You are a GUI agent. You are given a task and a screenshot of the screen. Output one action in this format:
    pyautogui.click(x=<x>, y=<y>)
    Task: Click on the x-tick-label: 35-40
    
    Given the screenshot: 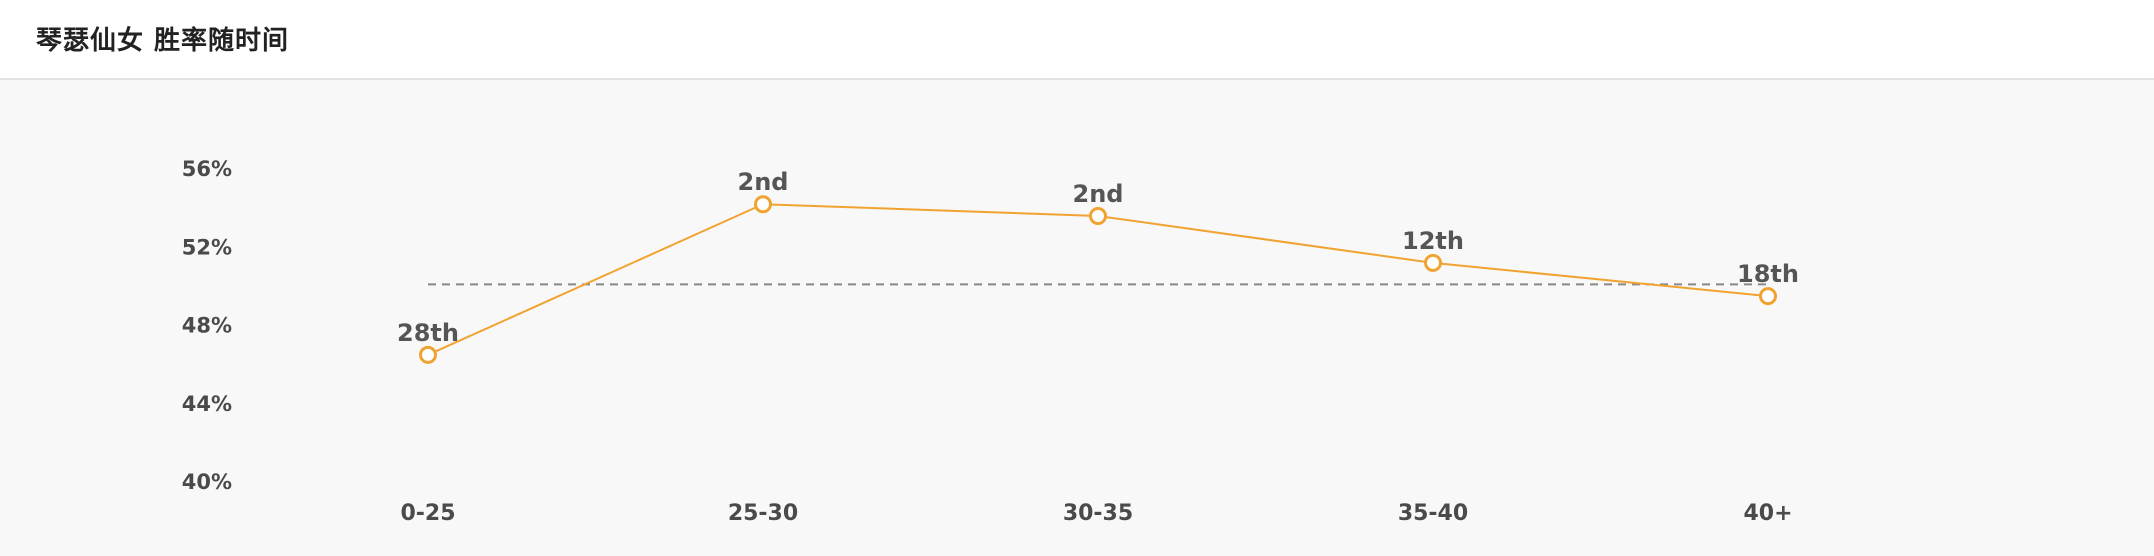 What is the action you would take?
    pyautogui.click(x=1433, y=513)
    